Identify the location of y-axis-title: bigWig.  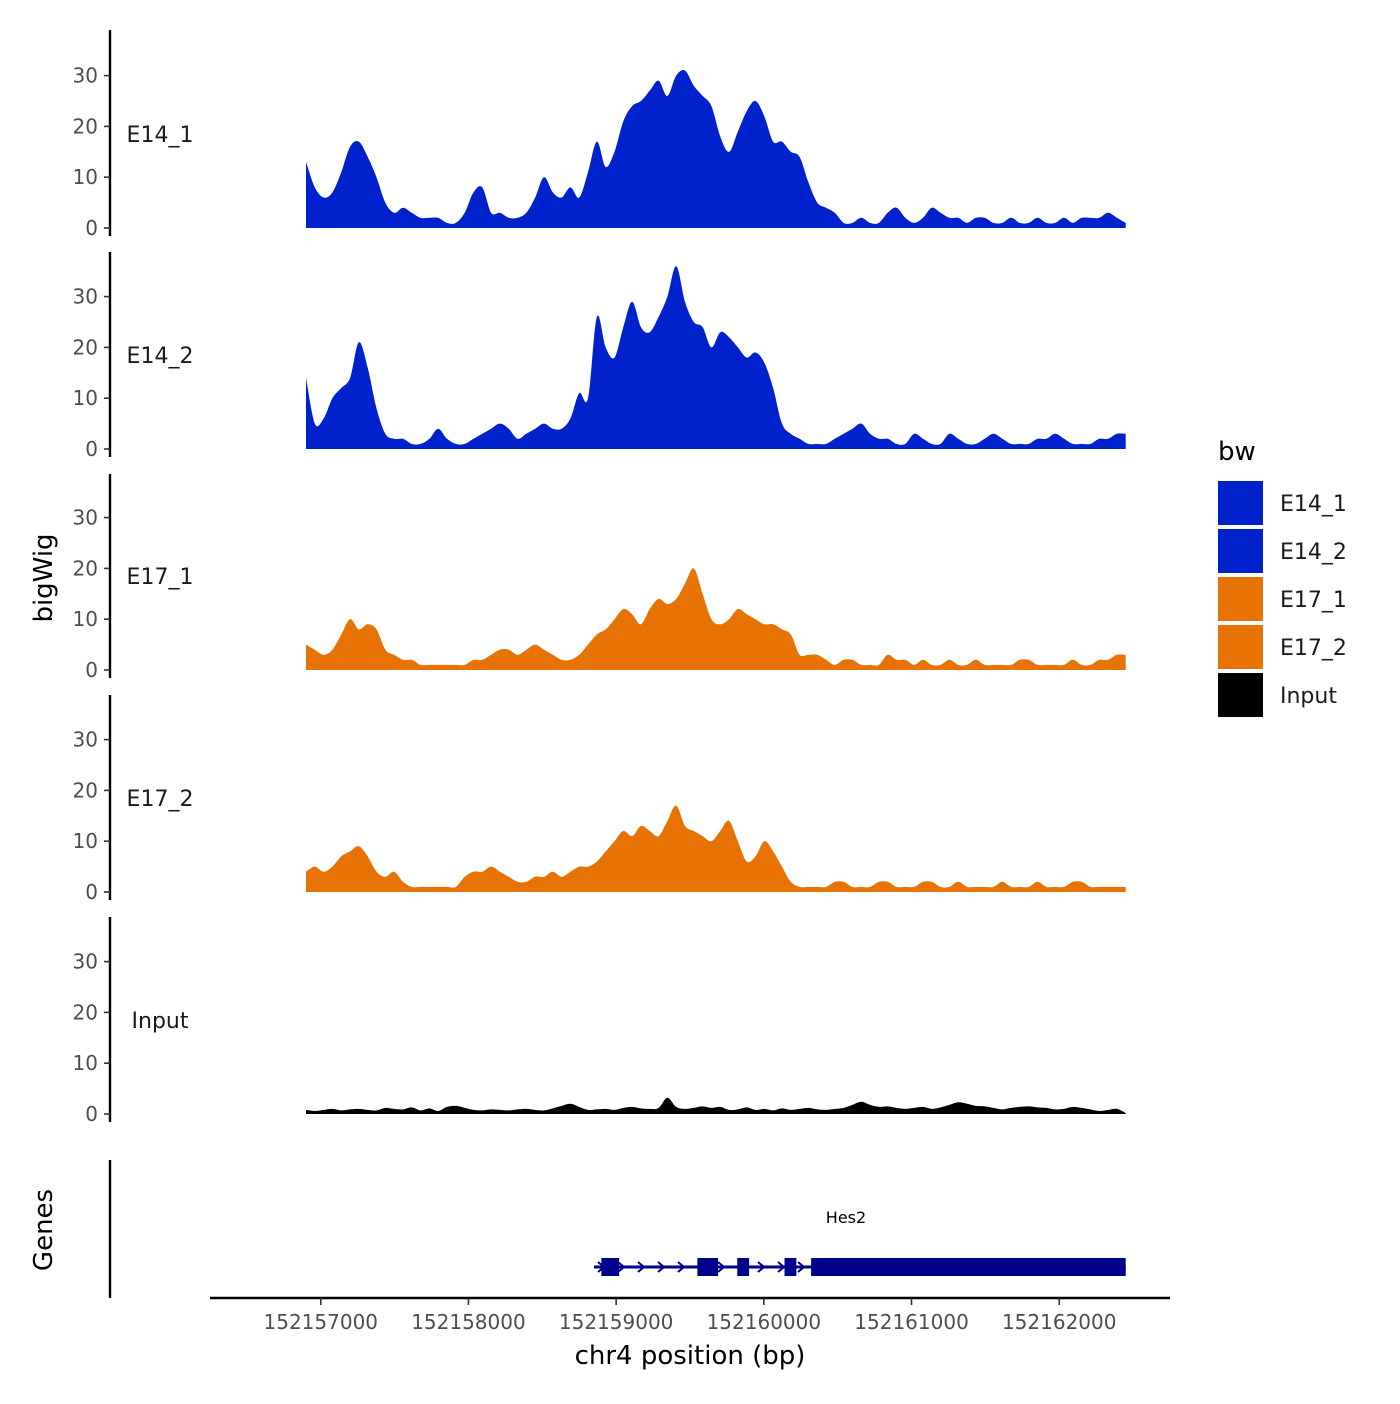
(44, 577).